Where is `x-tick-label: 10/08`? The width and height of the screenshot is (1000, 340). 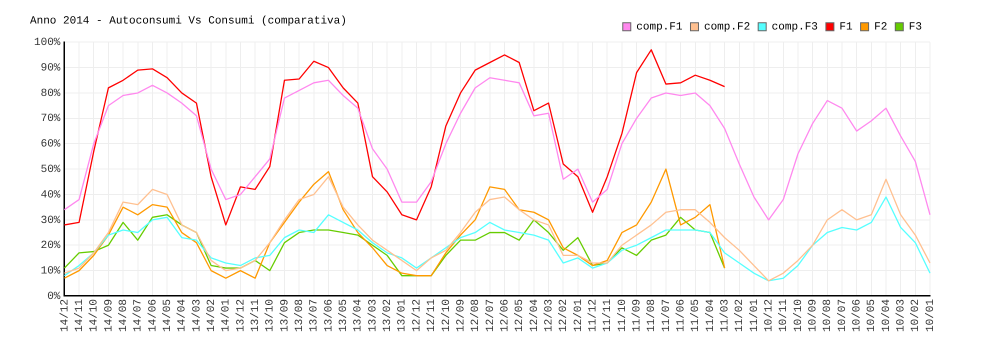 x-tick-label: 10/08 is located at coordinates (828, 315).